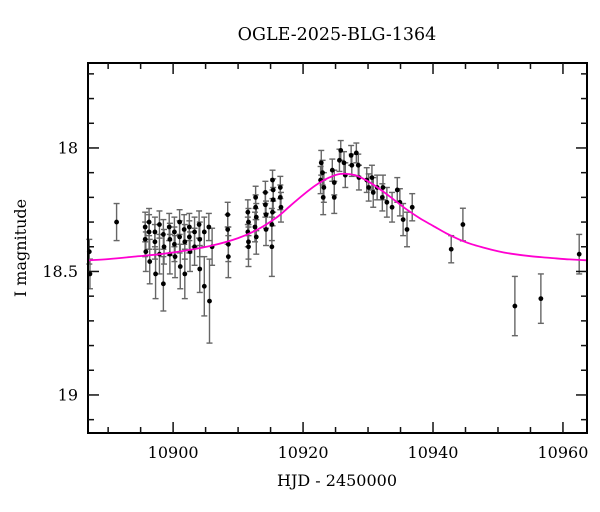  Describe the element at coordinates (433, 452) in the screenshot. I see `x-tick-label: 10940` at that location.